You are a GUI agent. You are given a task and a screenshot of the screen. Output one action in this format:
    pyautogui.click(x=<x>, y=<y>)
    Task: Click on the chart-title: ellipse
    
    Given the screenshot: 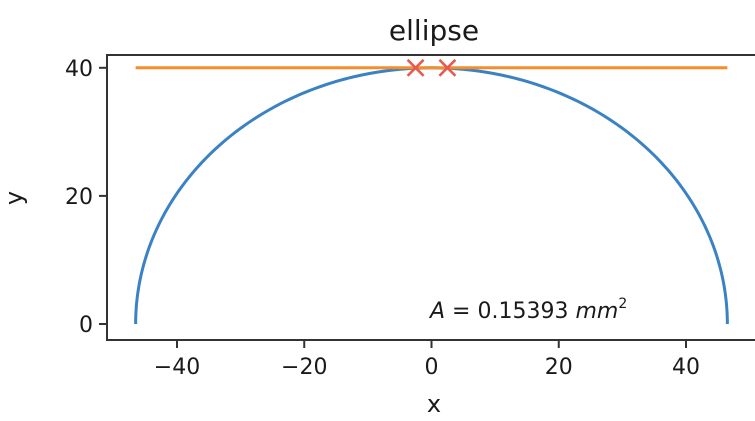 What is the action you would take?
    pyautogui.click(x=434, y=30)
    